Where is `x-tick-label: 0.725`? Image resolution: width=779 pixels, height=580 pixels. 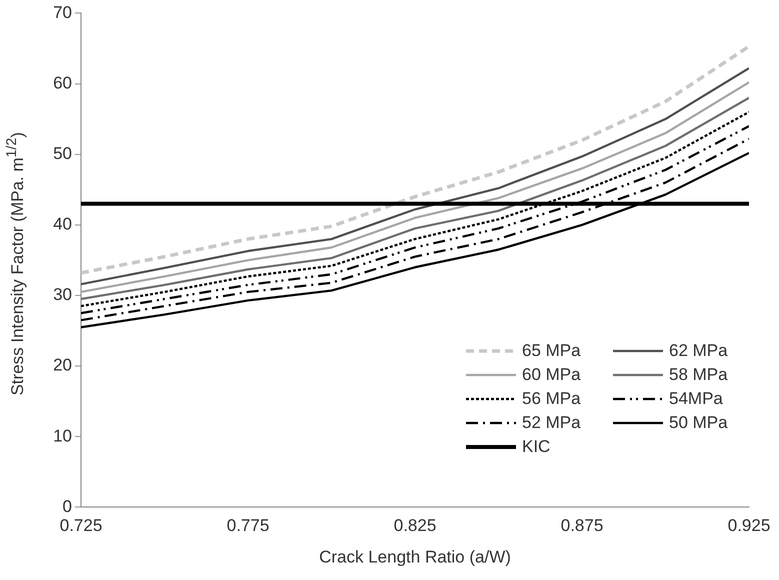 x-tick-label: 0.725 is located at coordinates (81, 526).